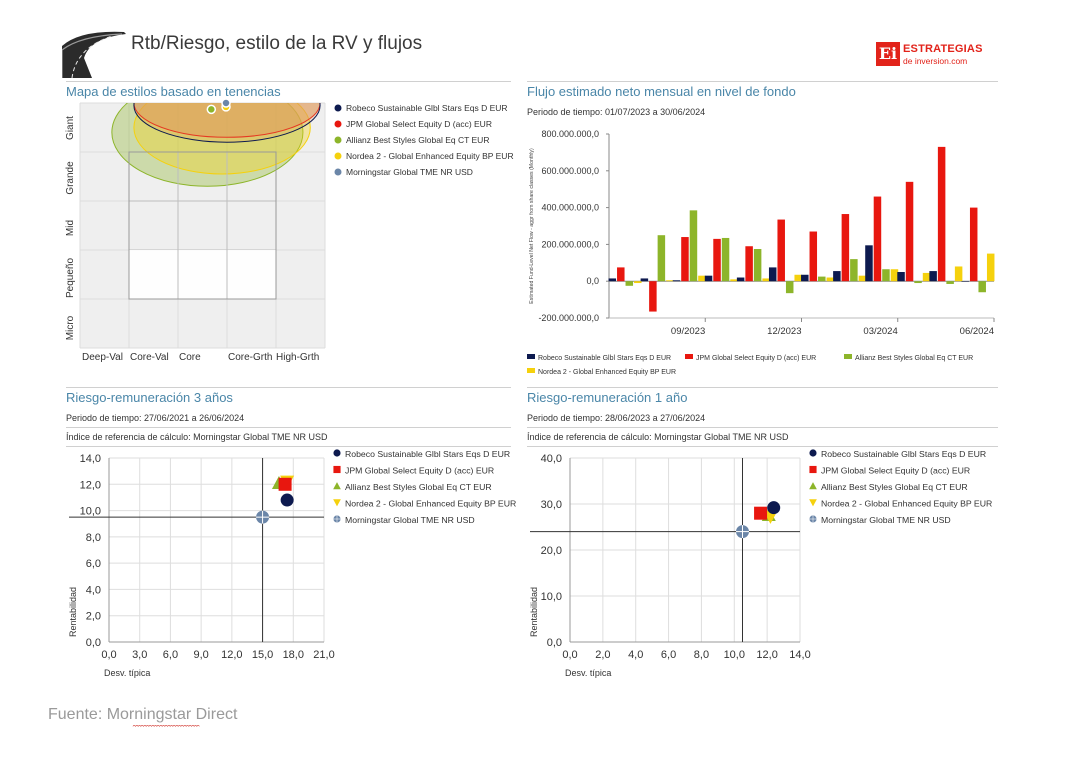 The image size is (1069, 781). I want to click on brand-logo-site: de inversion.com, so click(935, 61).